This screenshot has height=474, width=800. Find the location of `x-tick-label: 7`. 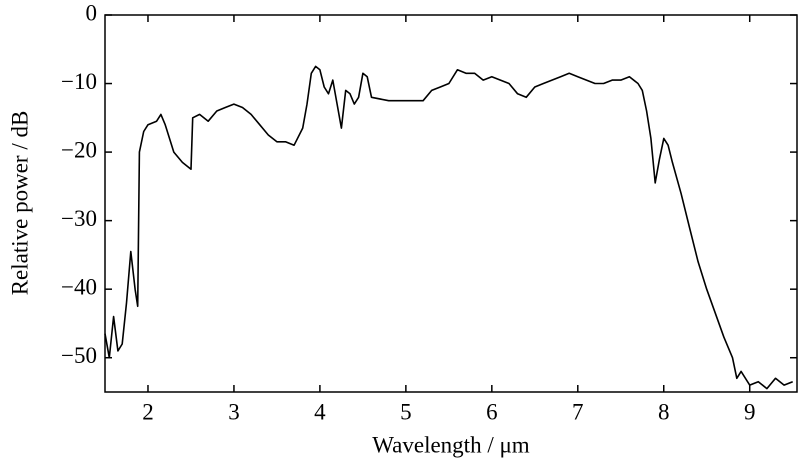

x-tick-label: 7 is located at coordinates (578, 411).